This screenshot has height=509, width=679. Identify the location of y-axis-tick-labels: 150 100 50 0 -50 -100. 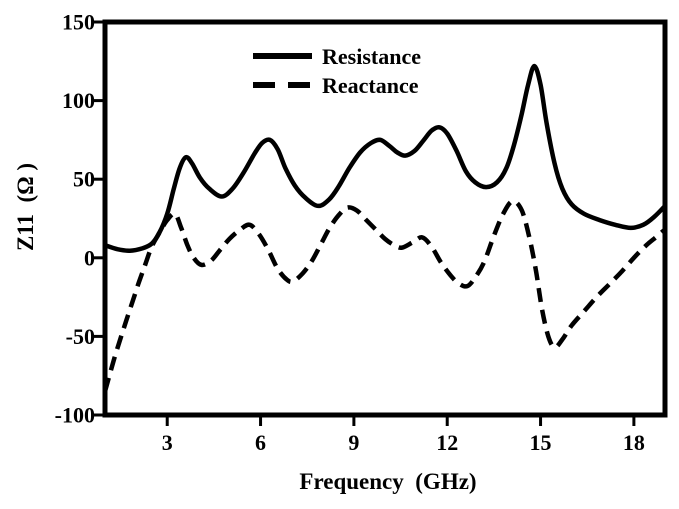
(75, 219).